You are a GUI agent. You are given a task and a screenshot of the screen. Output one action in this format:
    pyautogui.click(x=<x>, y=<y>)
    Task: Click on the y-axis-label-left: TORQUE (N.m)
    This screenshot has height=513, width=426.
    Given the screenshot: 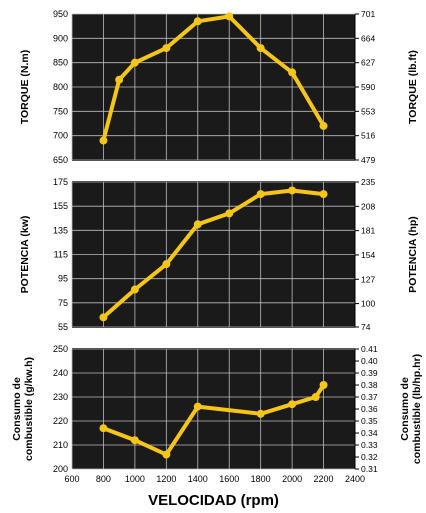 What is the action you would take?
    pyautogui.click(x=25, y=87)
    